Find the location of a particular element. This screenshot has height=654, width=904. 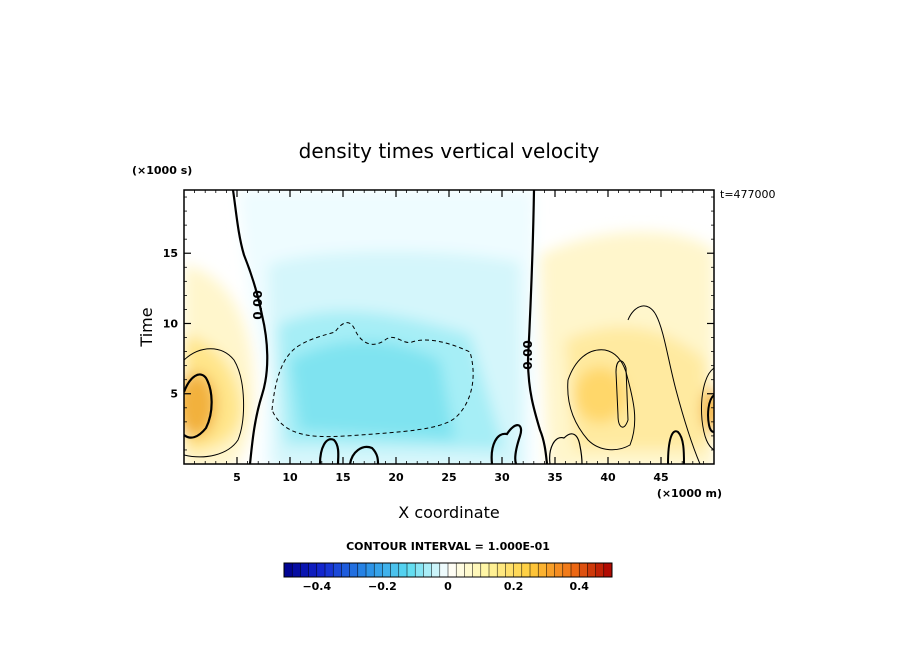

colorbar-tick-label: −0.2 is located at coordinates (382, 586).